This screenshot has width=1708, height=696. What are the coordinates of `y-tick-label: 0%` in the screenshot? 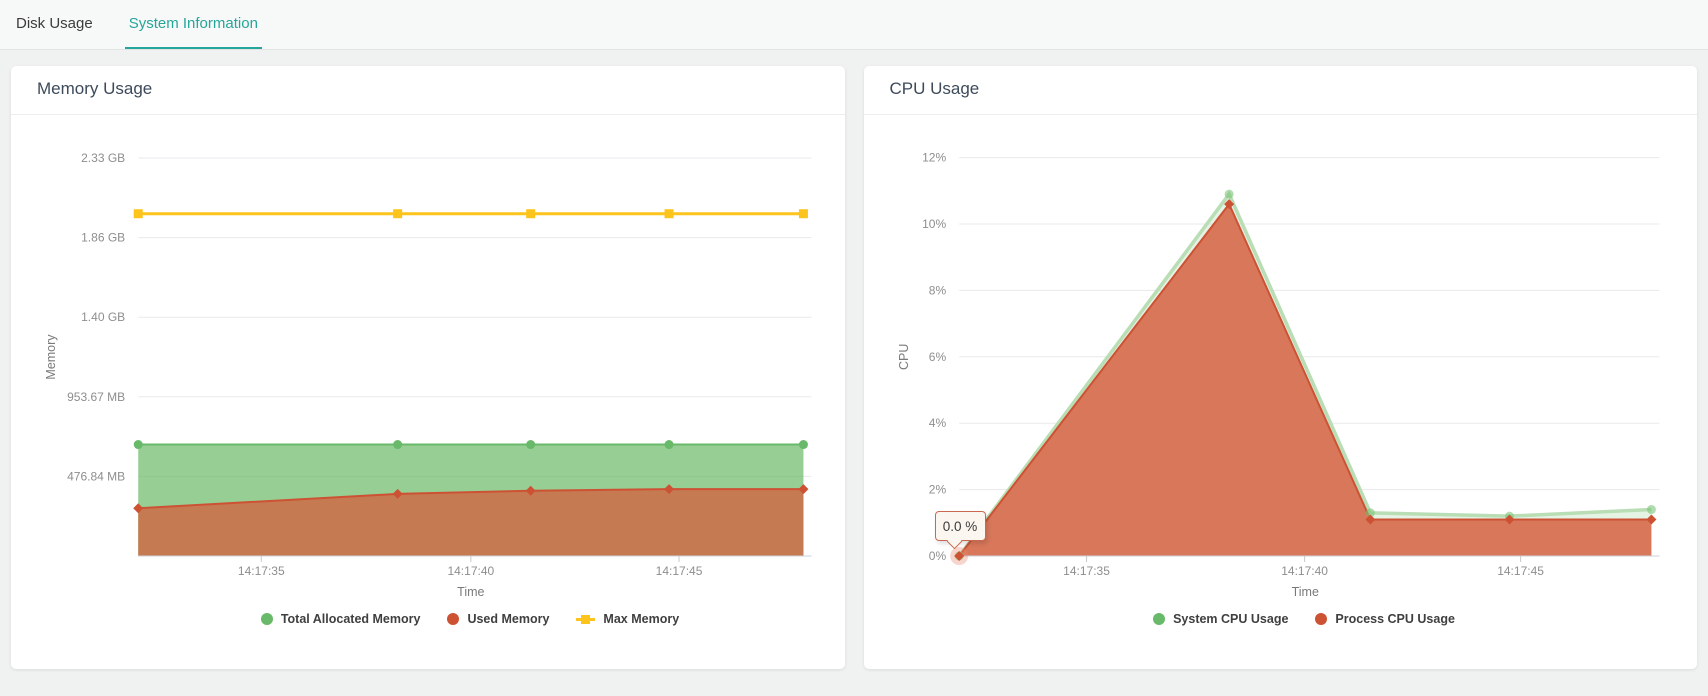 It's located at (937, 556).